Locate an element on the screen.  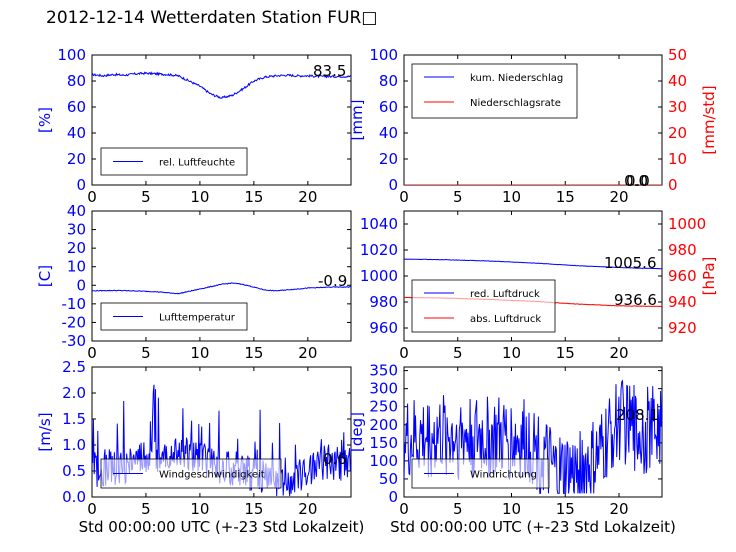
y-tick-right-label: 40 is located at coordinates (677, 81).